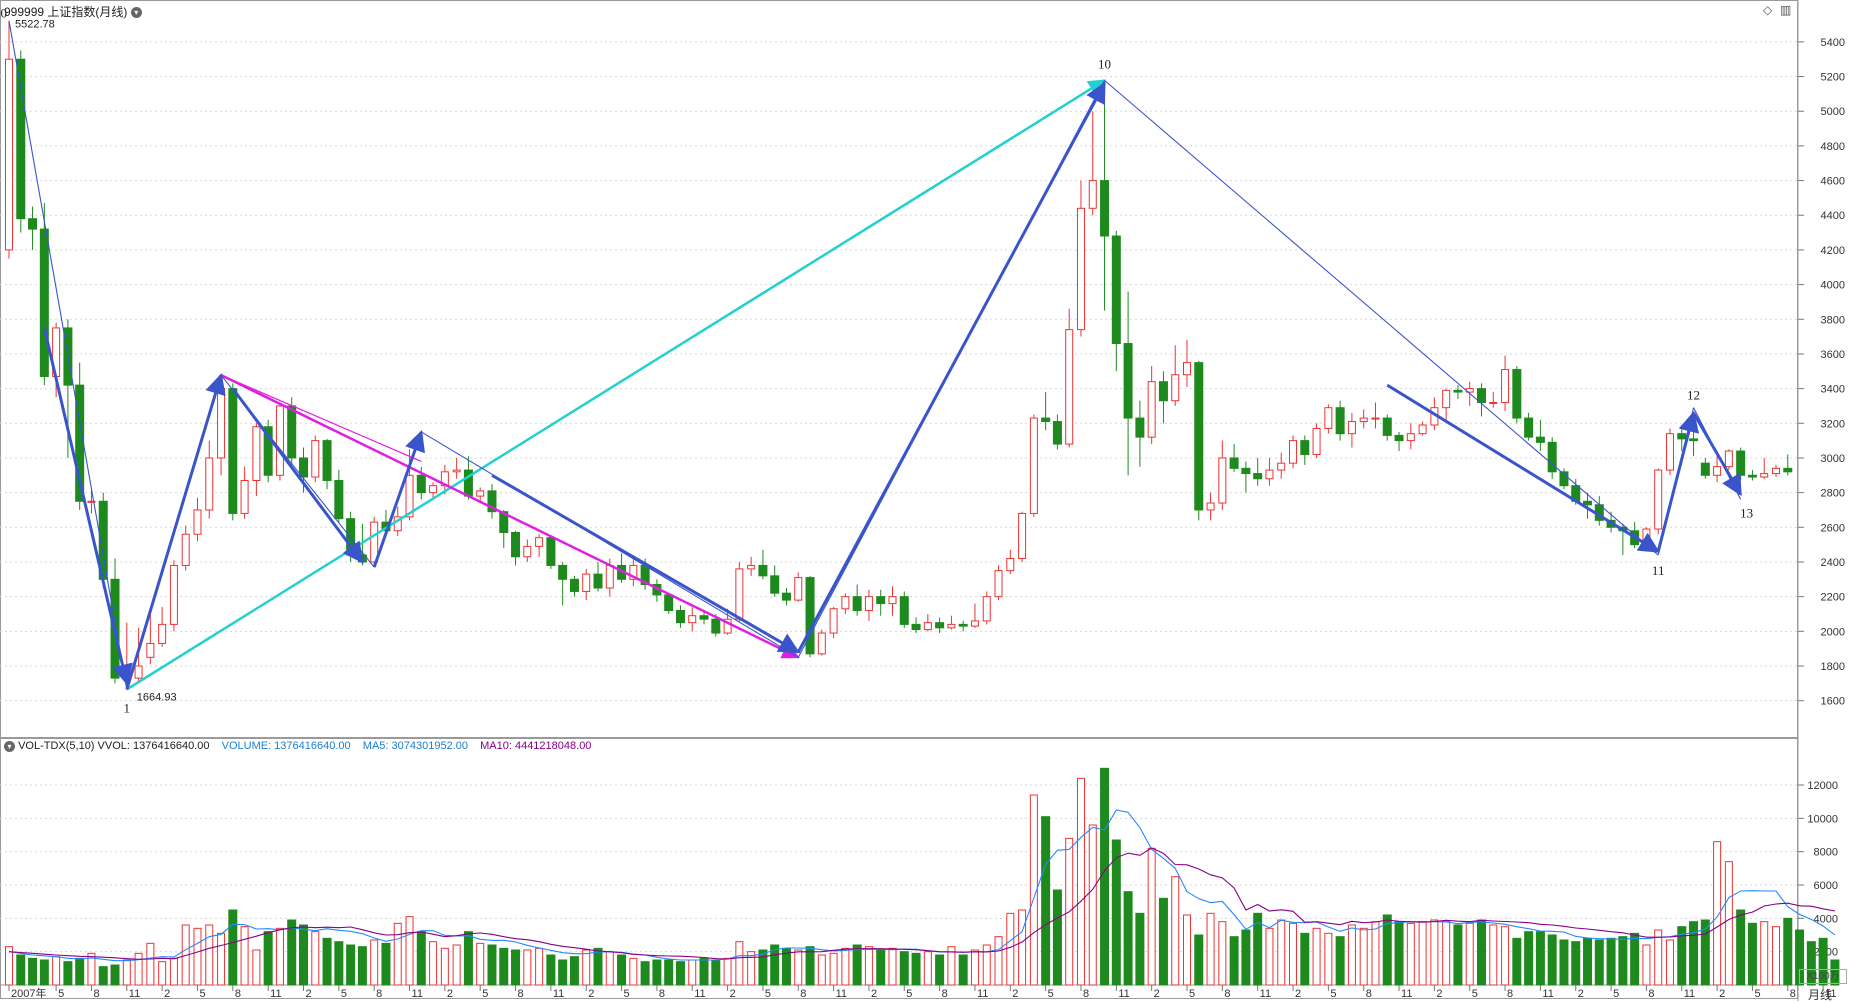 The image size is (1849, 1003). Describe the element at coordinates (1833, 355) in the screenshot. I see `price-y-tick-label: 3600` at that location.